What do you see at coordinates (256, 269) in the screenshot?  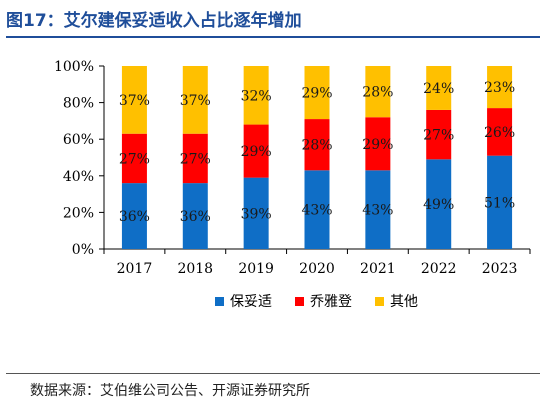 I see `x-tick-label: 2019` at bounding box center [256, 269].